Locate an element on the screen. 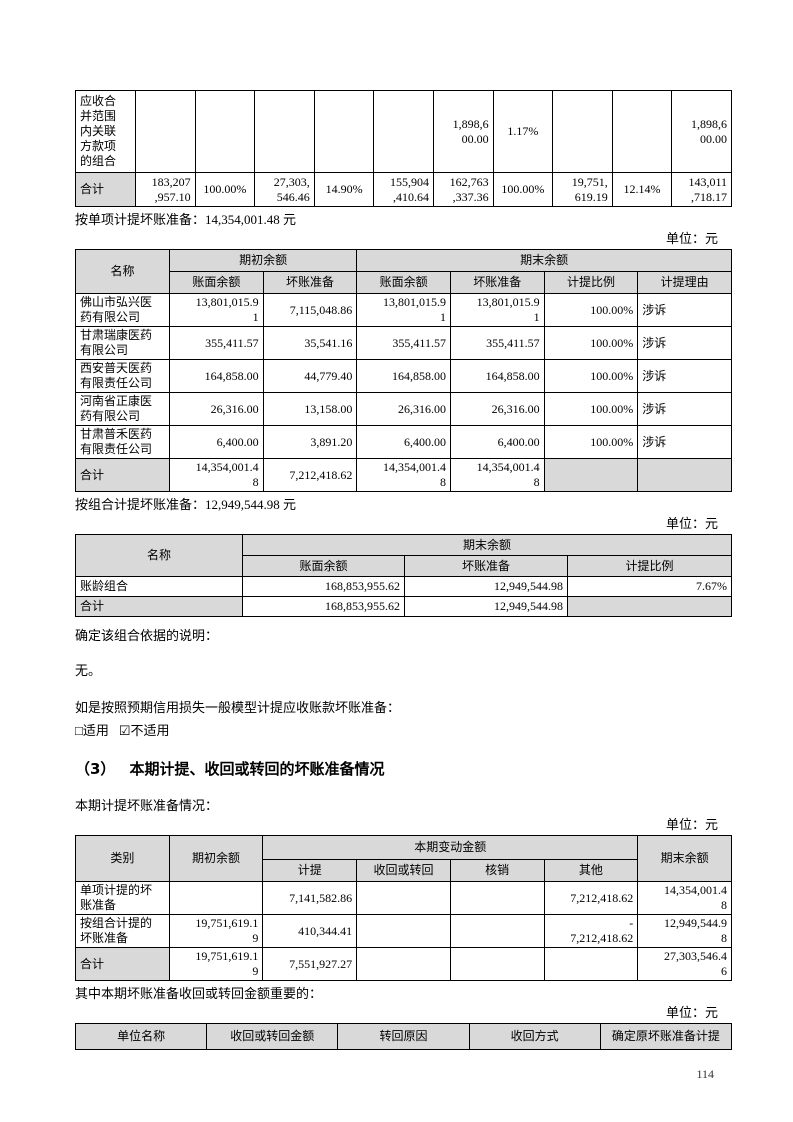 This screenshot has width=793, height=1122. header-cell: 确定原坏账准备计提 is located at coordinates (666, 1036).